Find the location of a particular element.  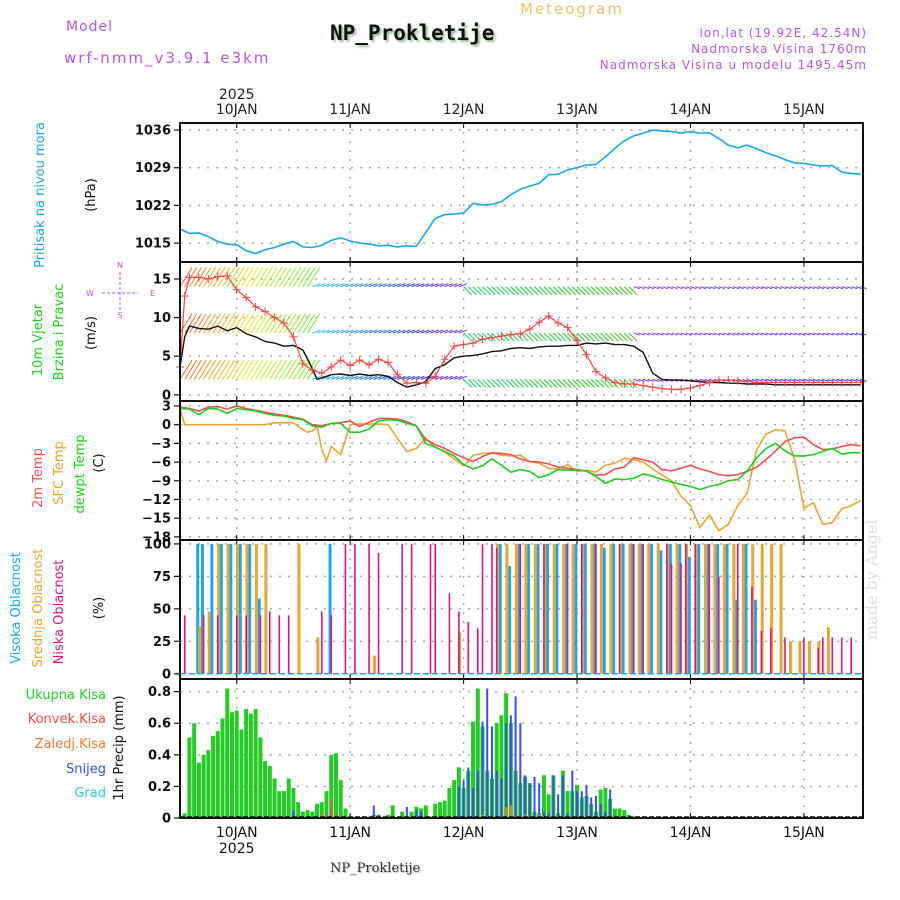

compass-e: E is located at coordinates (152, 293).